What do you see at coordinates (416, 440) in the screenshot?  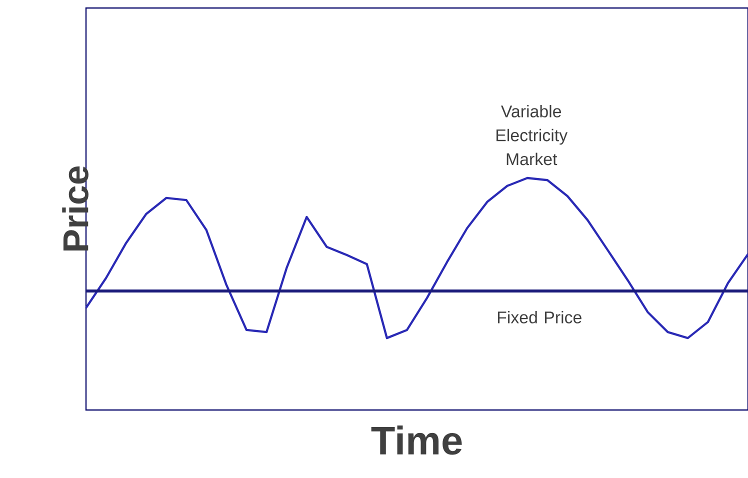 I see `x-axis-title: Time` at bounding box center [416, 440].